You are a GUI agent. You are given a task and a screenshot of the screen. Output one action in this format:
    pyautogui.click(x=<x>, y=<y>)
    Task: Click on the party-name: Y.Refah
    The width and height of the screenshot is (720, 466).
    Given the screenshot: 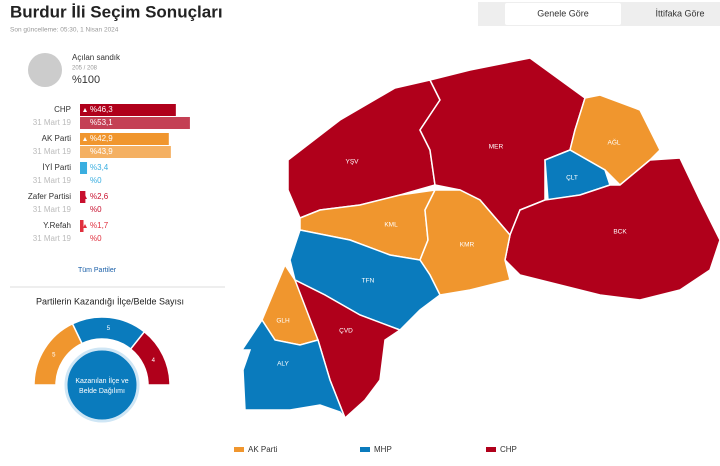 What is the action you would take?
    pyautogui.click(x=57, y=225)
    